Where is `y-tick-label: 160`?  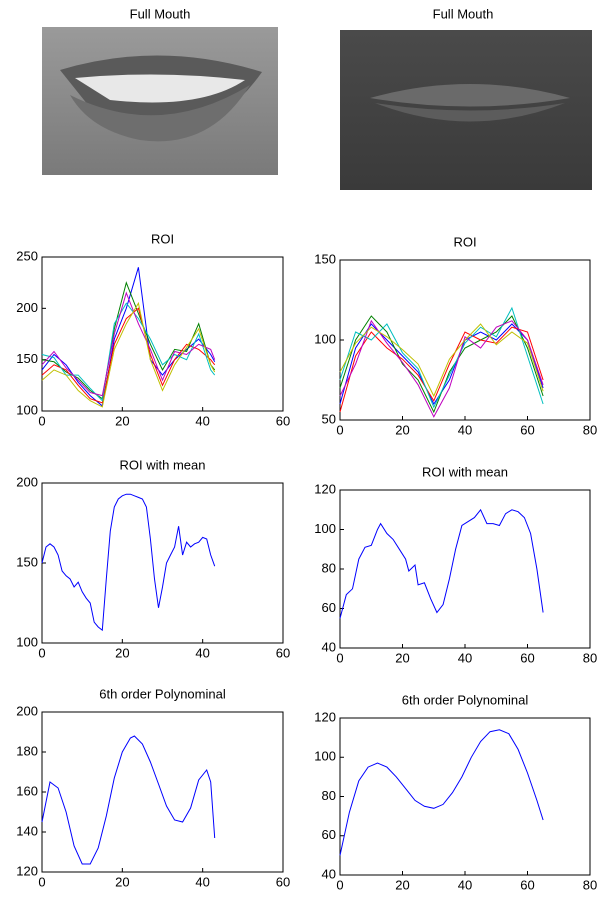
y-tick-label: 160 is located at coordinates (27, 790).